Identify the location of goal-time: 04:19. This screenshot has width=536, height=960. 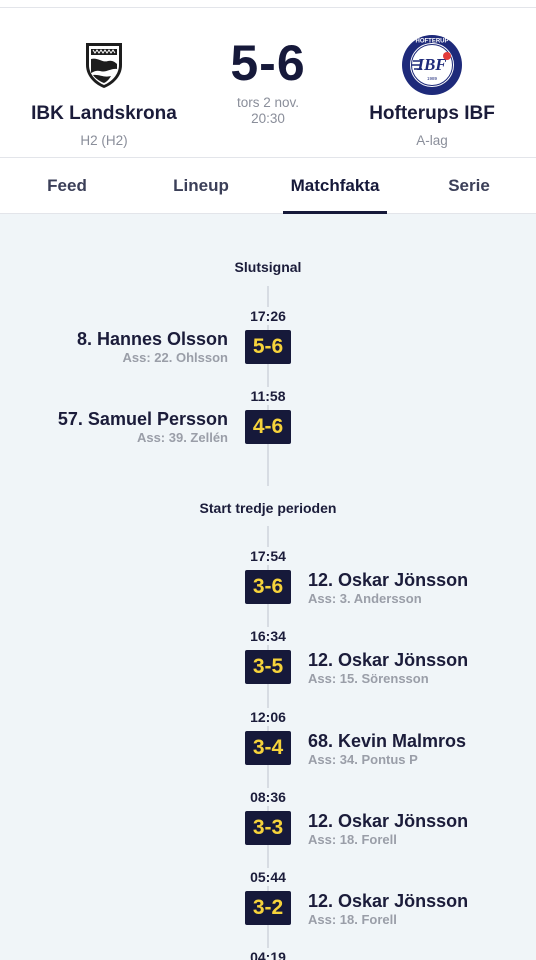
(268, 954).